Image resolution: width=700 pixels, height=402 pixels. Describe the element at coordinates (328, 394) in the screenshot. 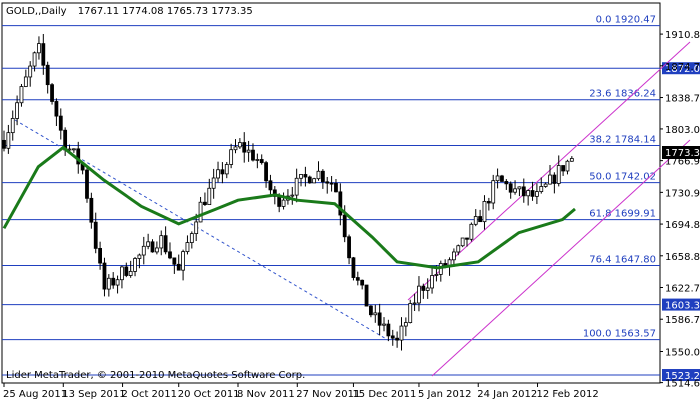

I see `x-tick-label: 27 Nov 2011` at that location.